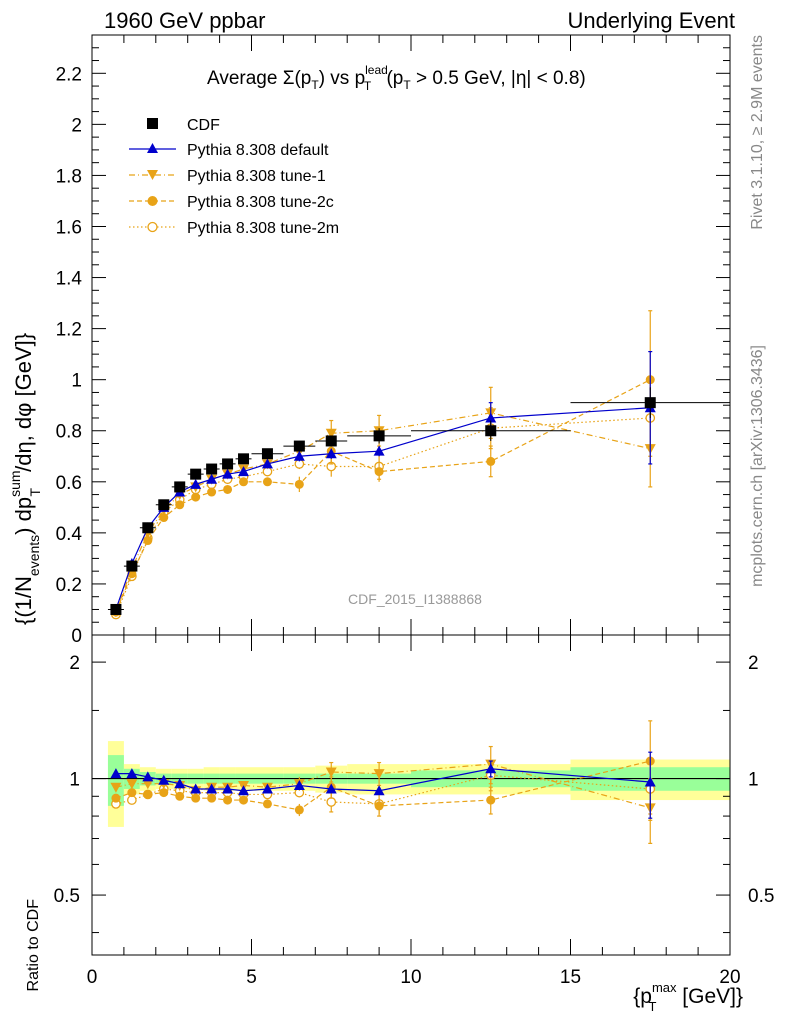 The image size is (786, 1024). I want to click on main-y-tick-label: 1.2, so click(69, 330).